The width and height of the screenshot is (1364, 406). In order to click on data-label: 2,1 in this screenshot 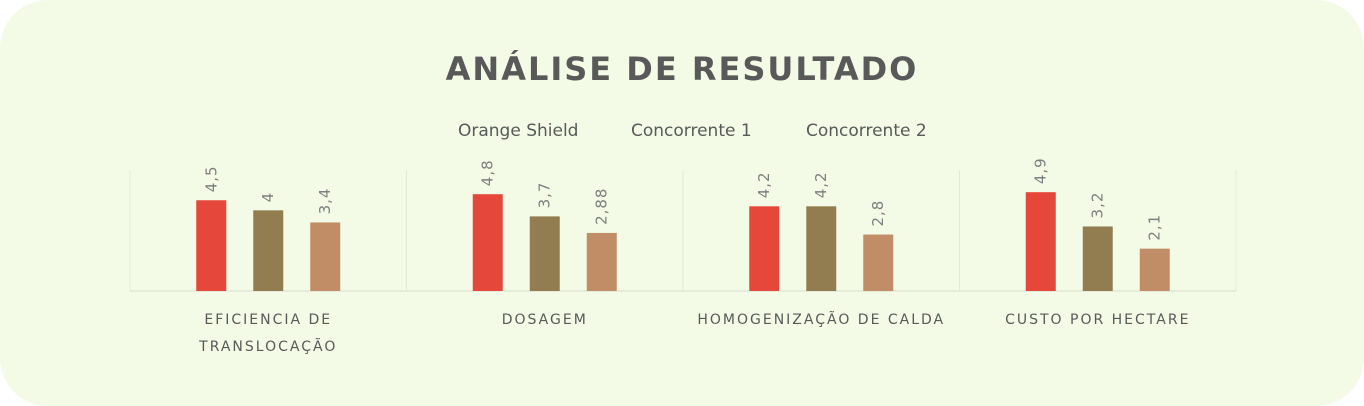, I will do `click(1155, 227)`.